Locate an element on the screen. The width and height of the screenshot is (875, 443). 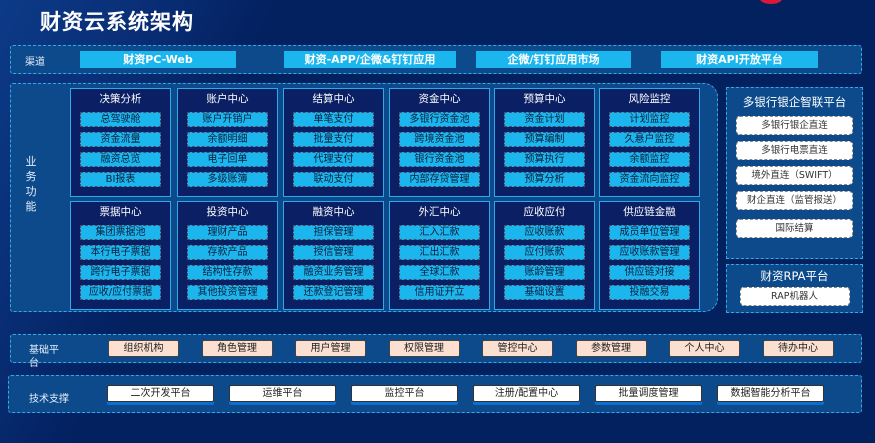
module-item: 多银行资金池 is located at coordinates (439, 119).